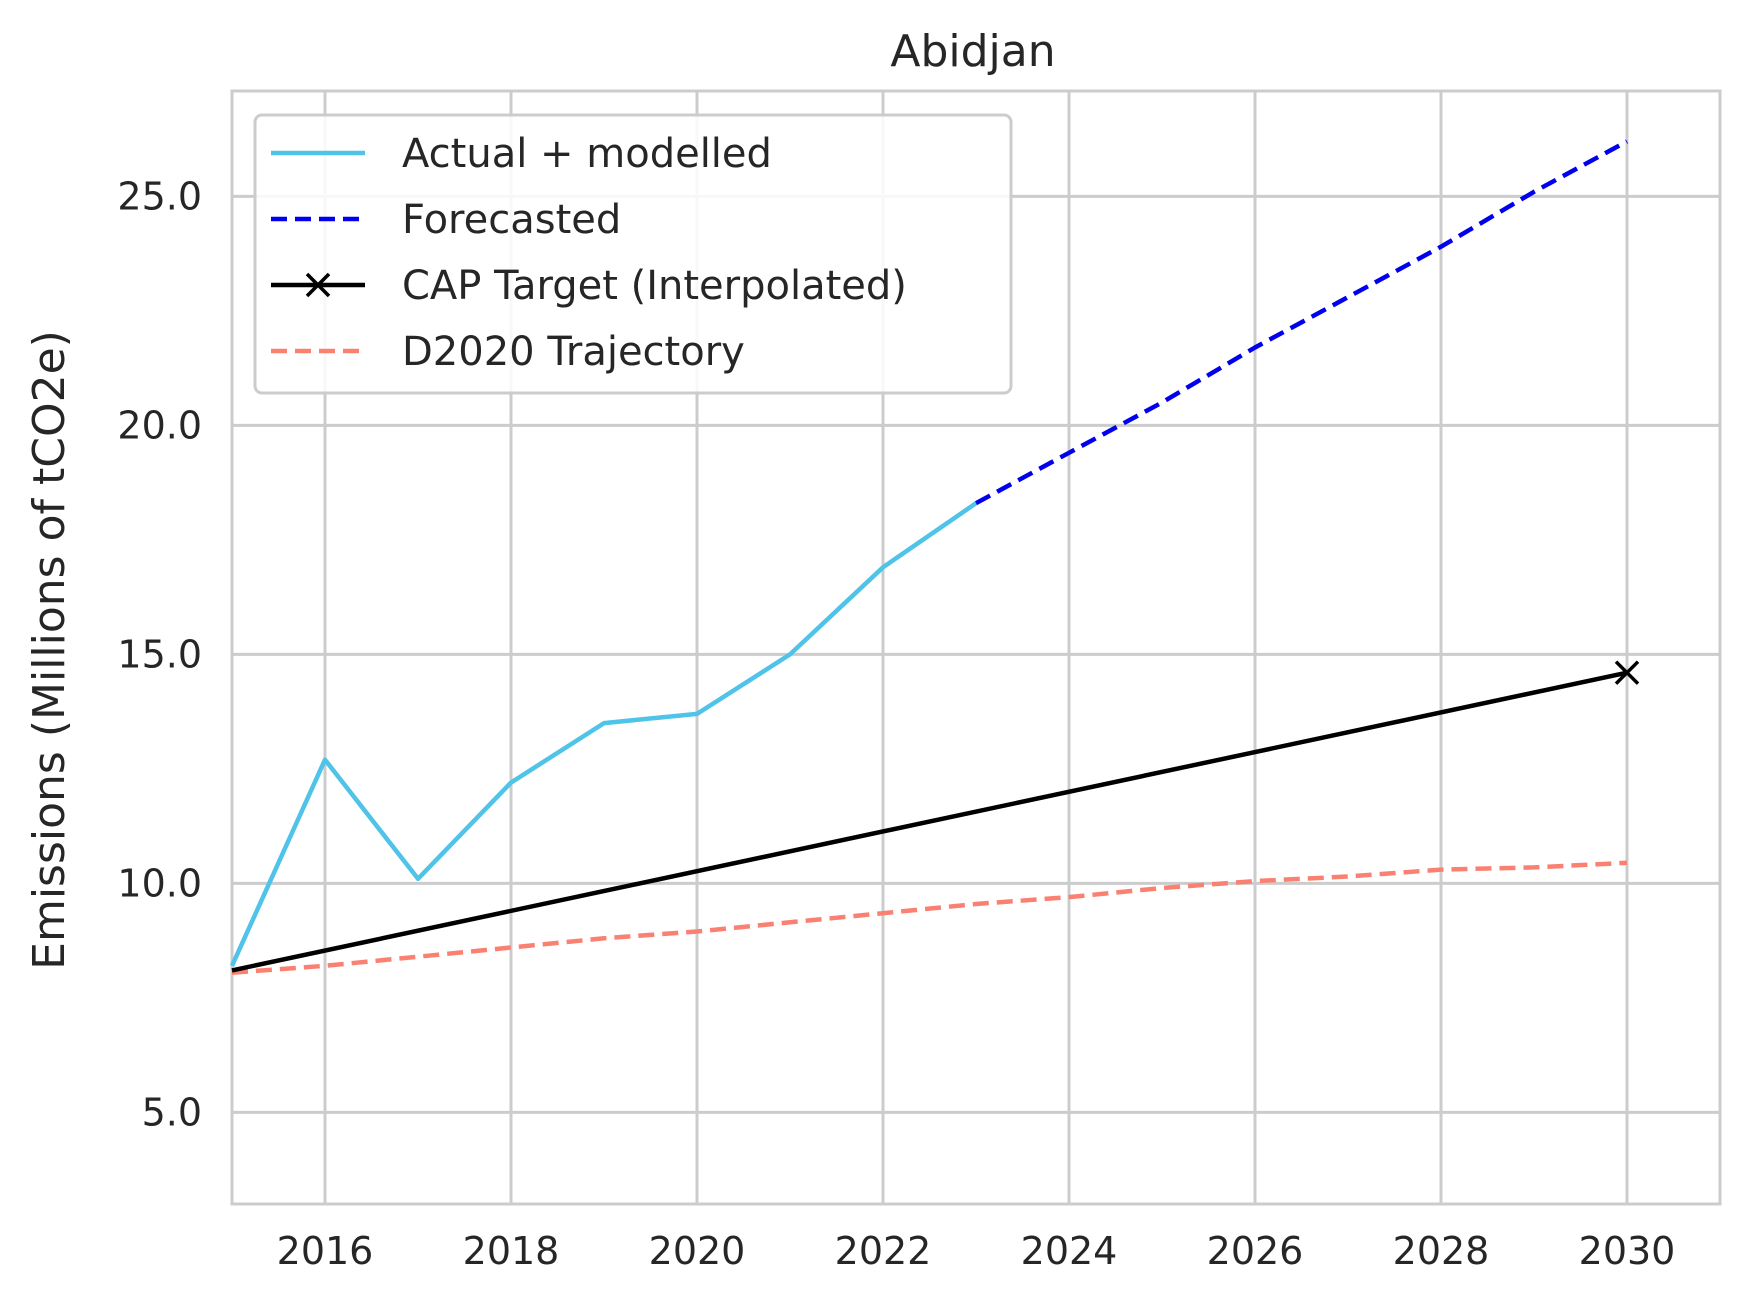 This screenshot has width=1748, height=1314. What do you see at coordinates (972, 51) in the screenshot?
I see `chart-title: Abidjan` at bounding box center [972, 51].